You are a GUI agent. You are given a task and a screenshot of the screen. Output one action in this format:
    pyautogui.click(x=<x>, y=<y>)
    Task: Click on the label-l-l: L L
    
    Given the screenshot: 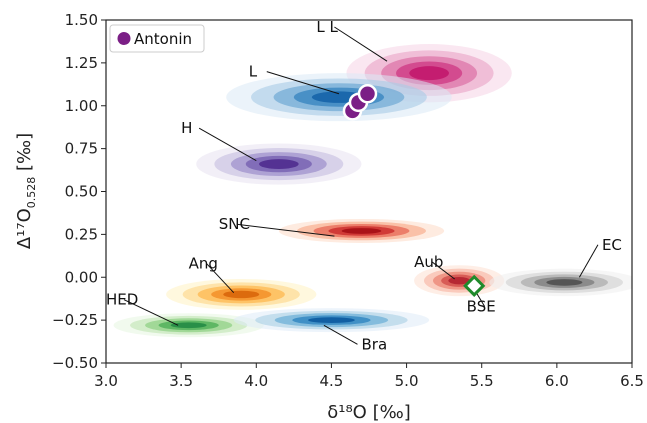 What is the action you would take?
    pyautogui.click(x=327, y=27)
    